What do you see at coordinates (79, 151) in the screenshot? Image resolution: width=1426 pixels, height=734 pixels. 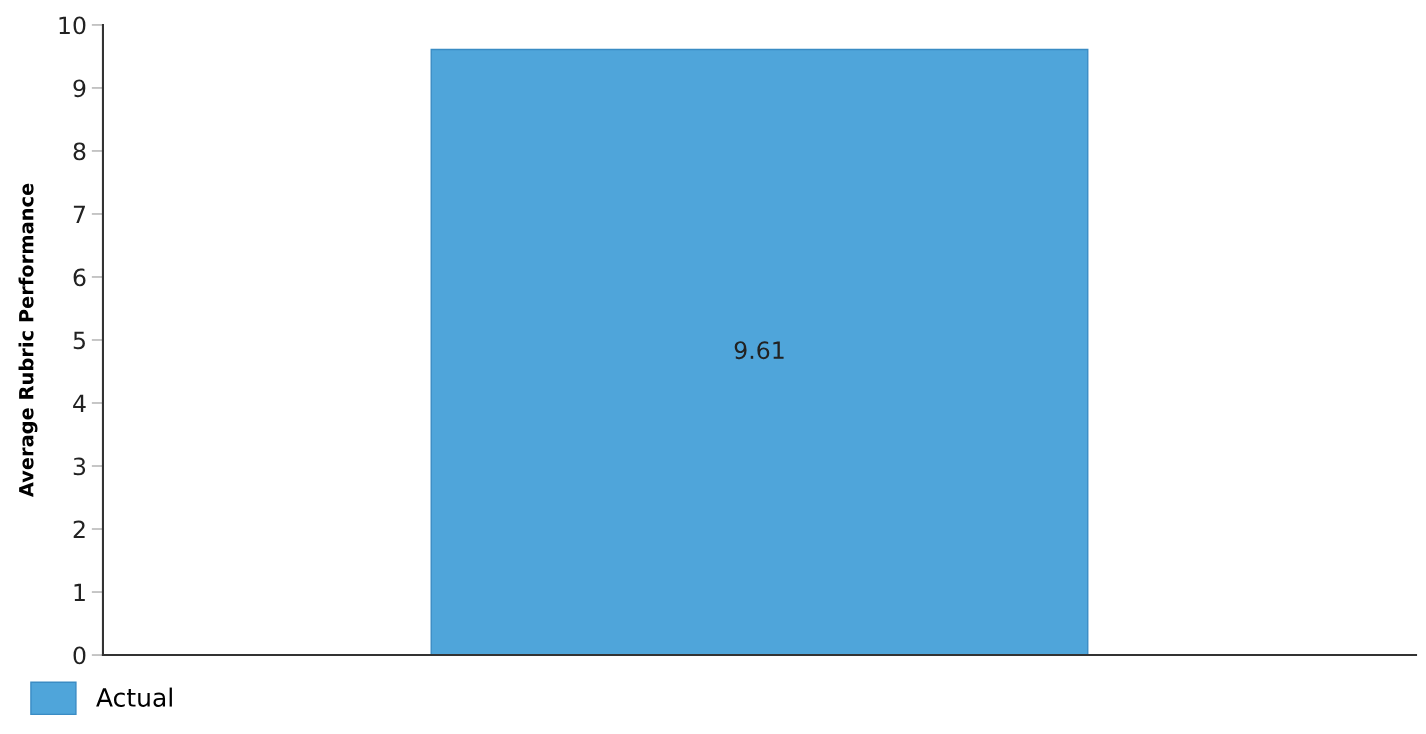 I see `y-tick-label: 8` at bounding box center [79, 151].